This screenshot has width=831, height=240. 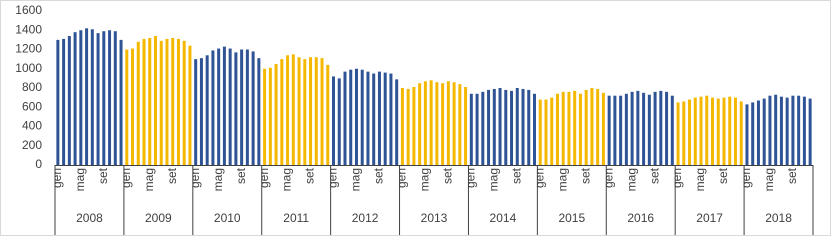 What do you see at coordinates (28, 10) in the screenshot?
I see `y-tick-label: 1600` at bounding box center [28, 10].